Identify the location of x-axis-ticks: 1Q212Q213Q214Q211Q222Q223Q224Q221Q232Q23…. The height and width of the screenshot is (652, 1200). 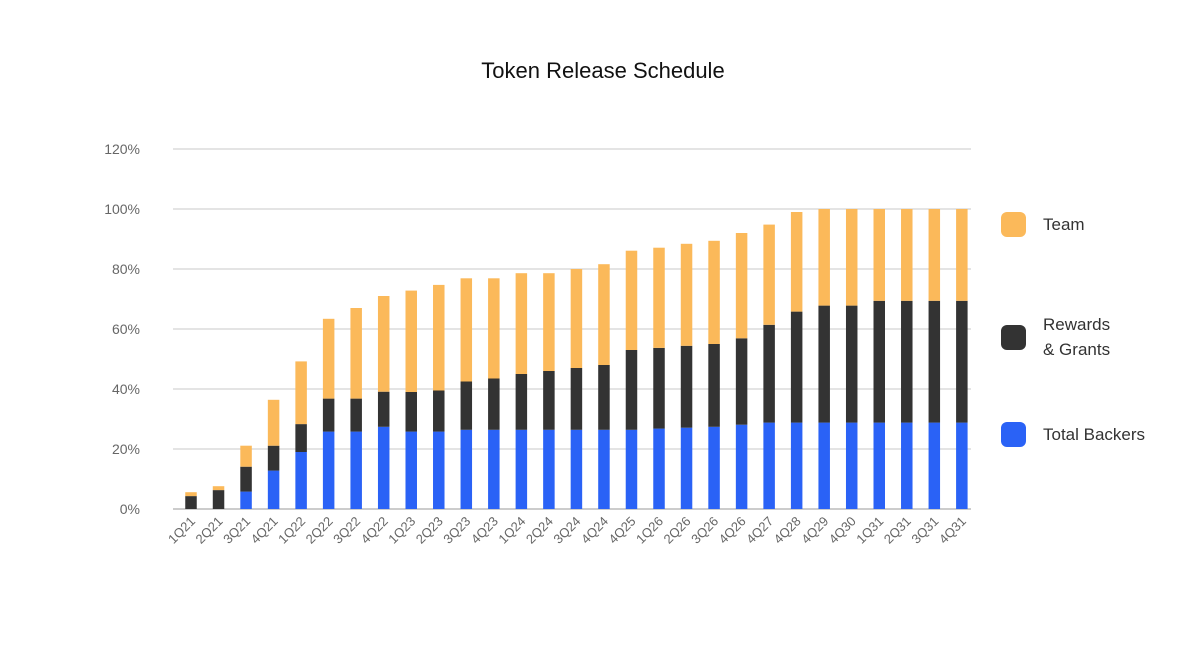
(567, 530).